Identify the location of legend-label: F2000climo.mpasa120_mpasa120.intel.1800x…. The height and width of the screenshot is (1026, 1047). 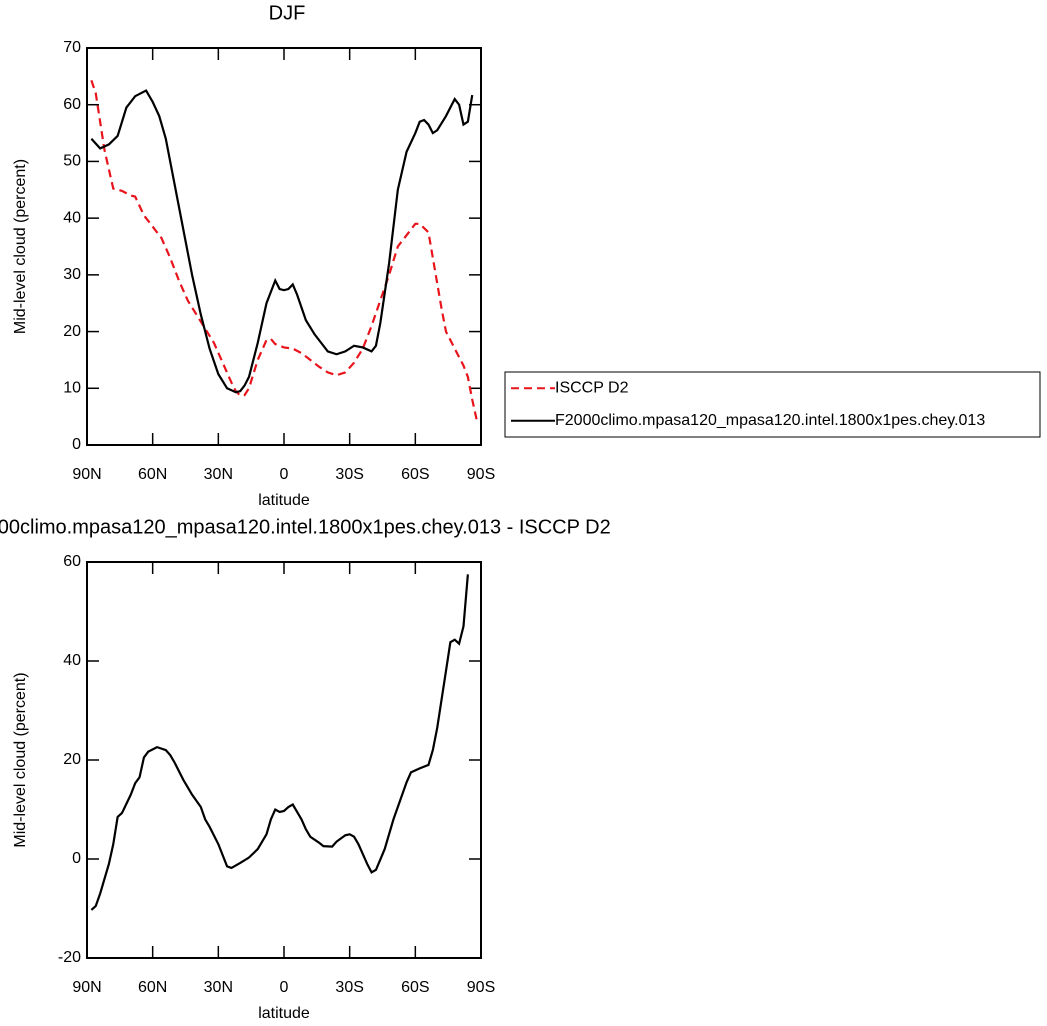
(770, 420).